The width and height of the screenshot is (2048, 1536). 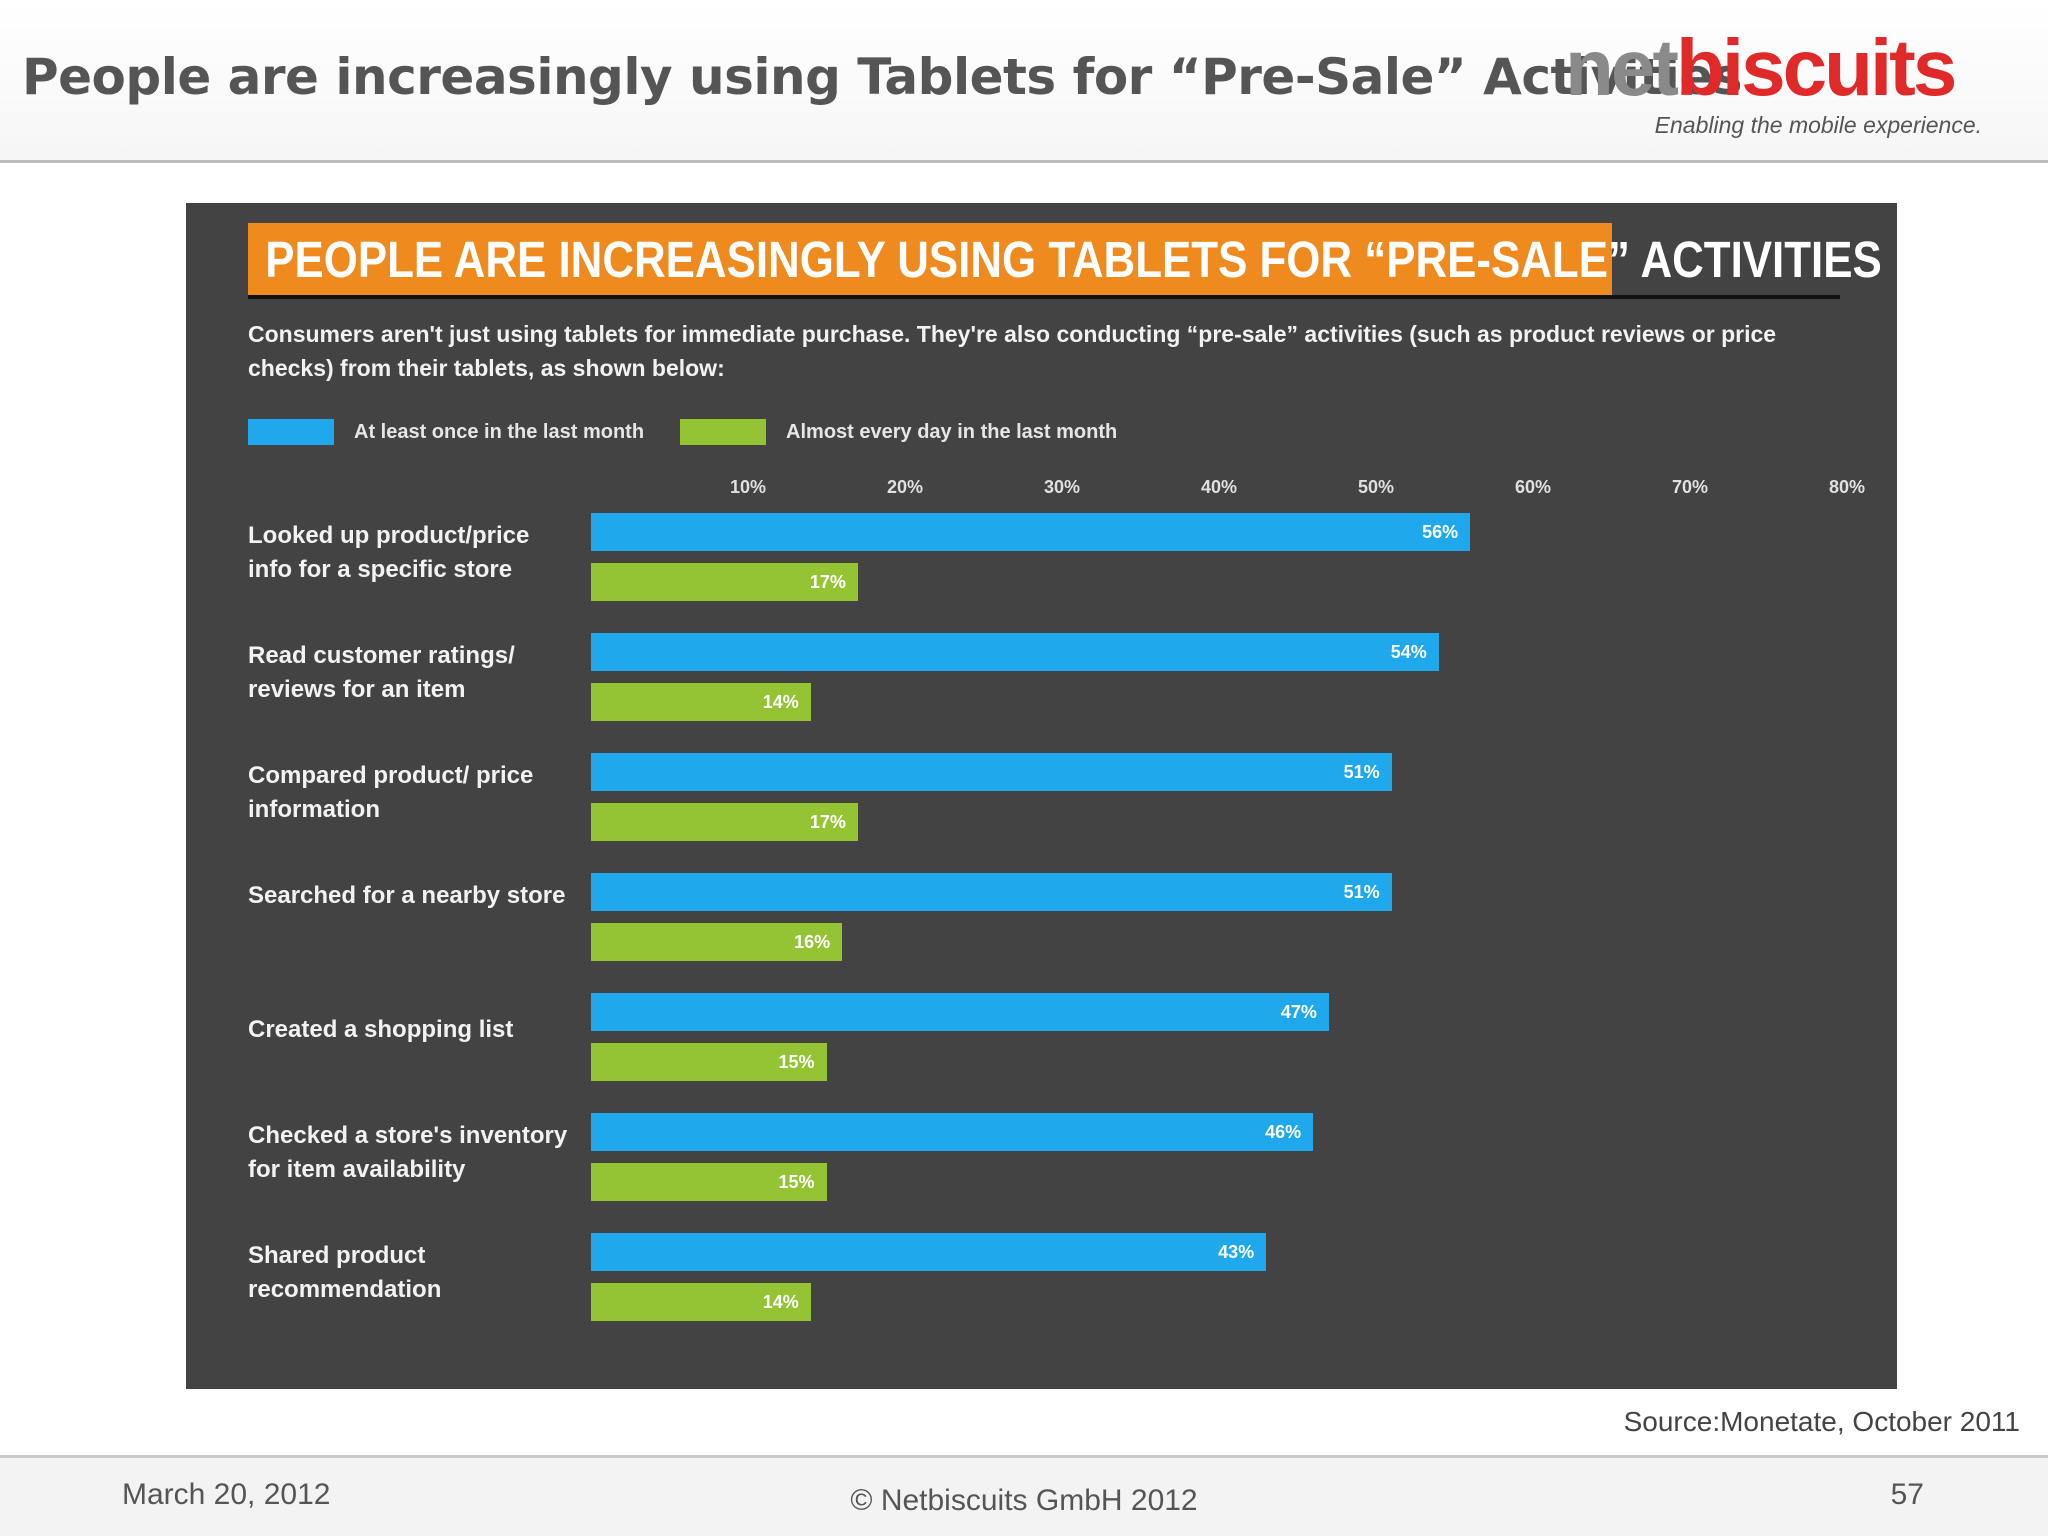 I want to click on source-note: Source:Monetate, October 2011, so click(x=1821, y=1421).